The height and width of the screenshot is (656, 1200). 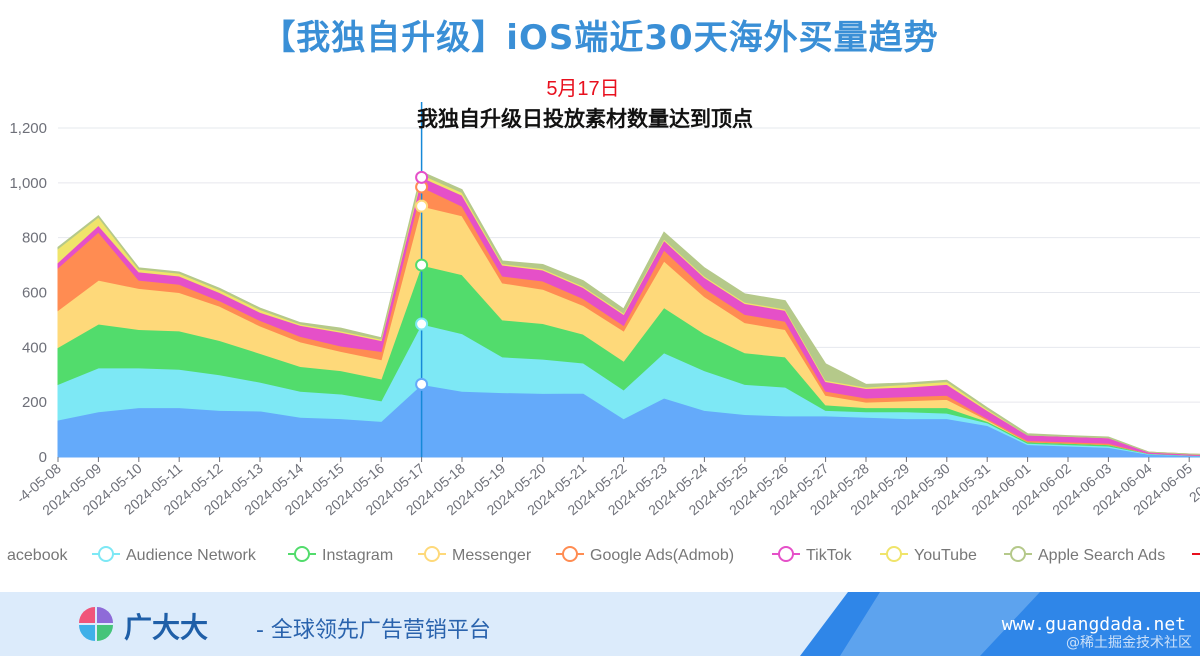 I want to click on legend-item: Instagram, so click(x=340, y=555).